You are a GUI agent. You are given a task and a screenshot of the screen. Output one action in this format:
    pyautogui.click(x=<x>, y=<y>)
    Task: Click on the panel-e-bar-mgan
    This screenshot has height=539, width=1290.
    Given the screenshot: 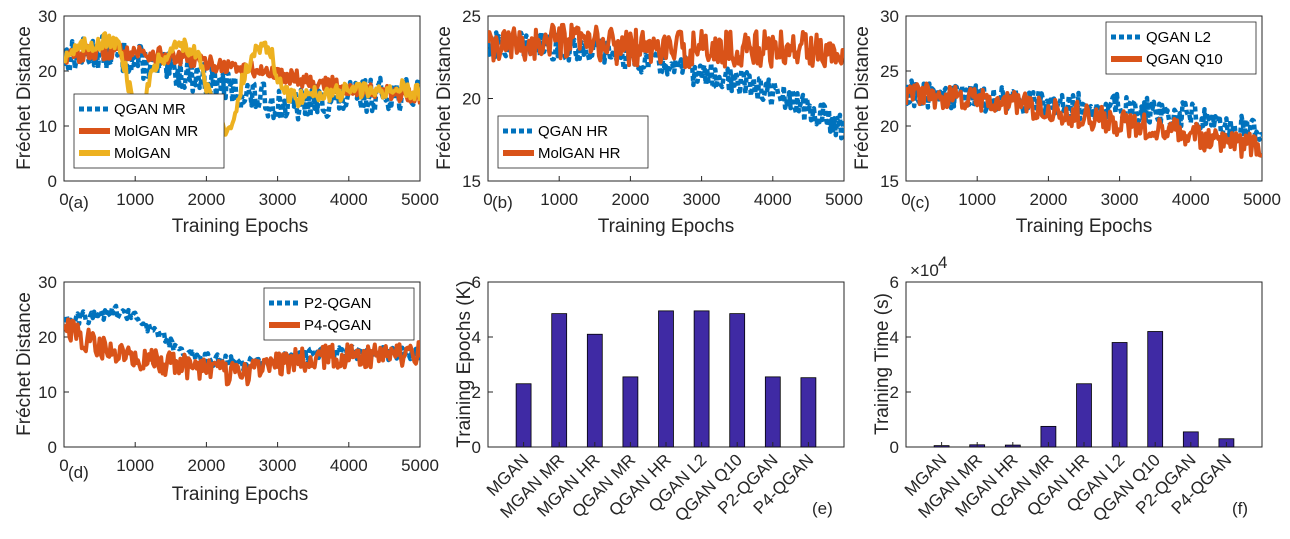 What is the action you would take?
    pyautogui.click(x=523, y=415)
    